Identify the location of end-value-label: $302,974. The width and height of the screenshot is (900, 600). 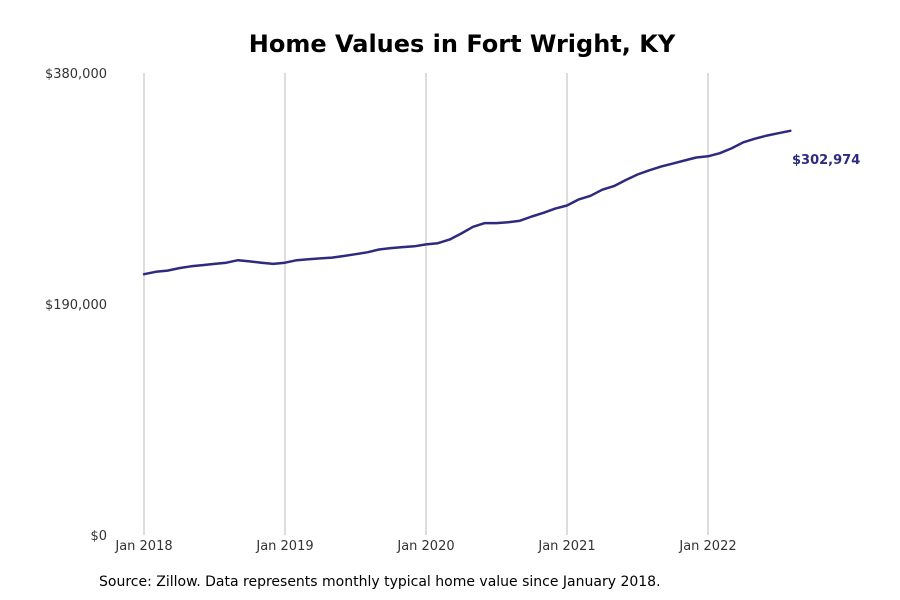
(826, 160).